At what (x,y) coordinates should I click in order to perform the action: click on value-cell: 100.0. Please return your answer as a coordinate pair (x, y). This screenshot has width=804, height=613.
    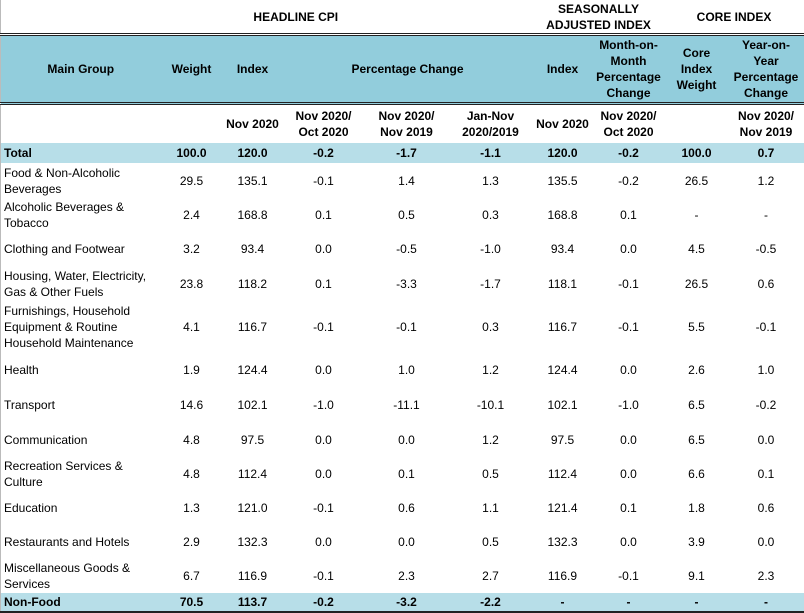
    Looking at the image, I should click on (696, 153).